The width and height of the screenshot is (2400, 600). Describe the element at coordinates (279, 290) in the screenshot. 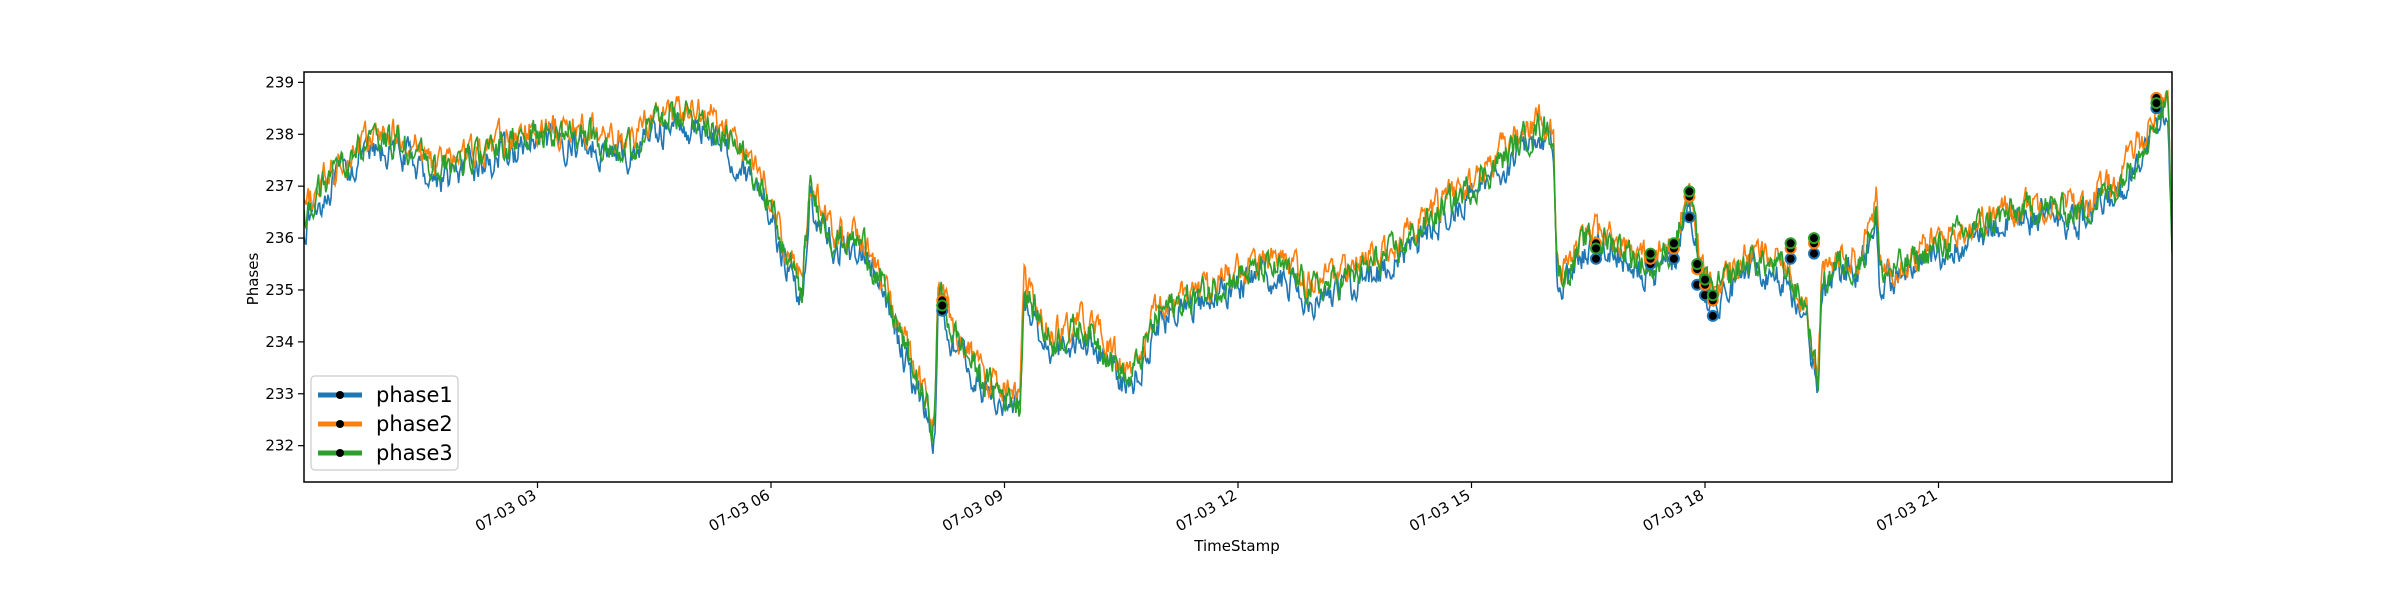

I see `y-tick-label: 235` at that location.